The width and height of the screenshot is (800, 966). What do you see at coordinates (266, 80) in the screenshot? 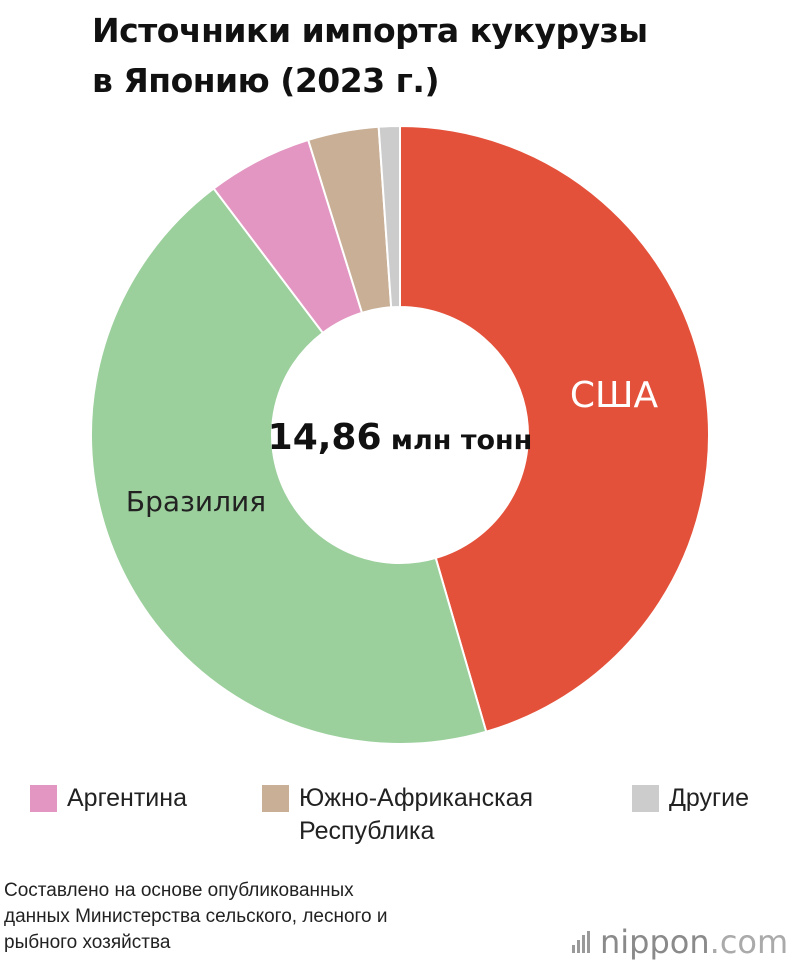
I see `chart-title-line-2: в Японию (2023 г.)` at bounding box center [266, 80].